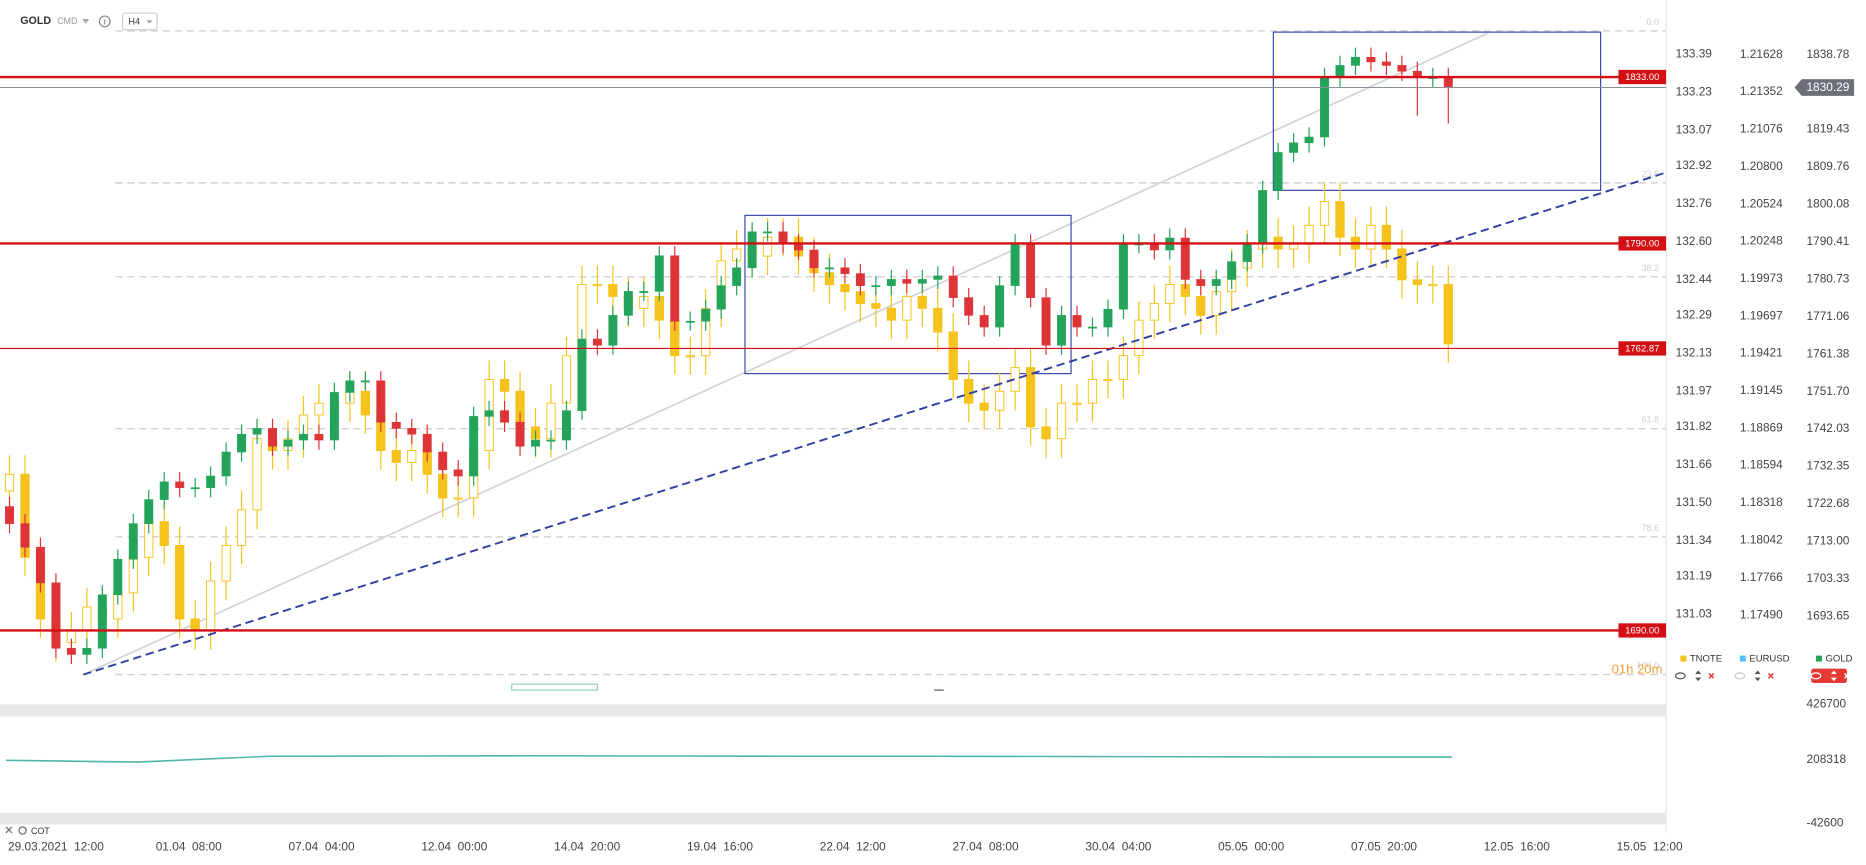 The height and width of the screenshot is (865, 1866). What do you see at coordinates (86, 21) in the screenshot?
I see `dropdown-arrow` at bounding box center [86, 21].